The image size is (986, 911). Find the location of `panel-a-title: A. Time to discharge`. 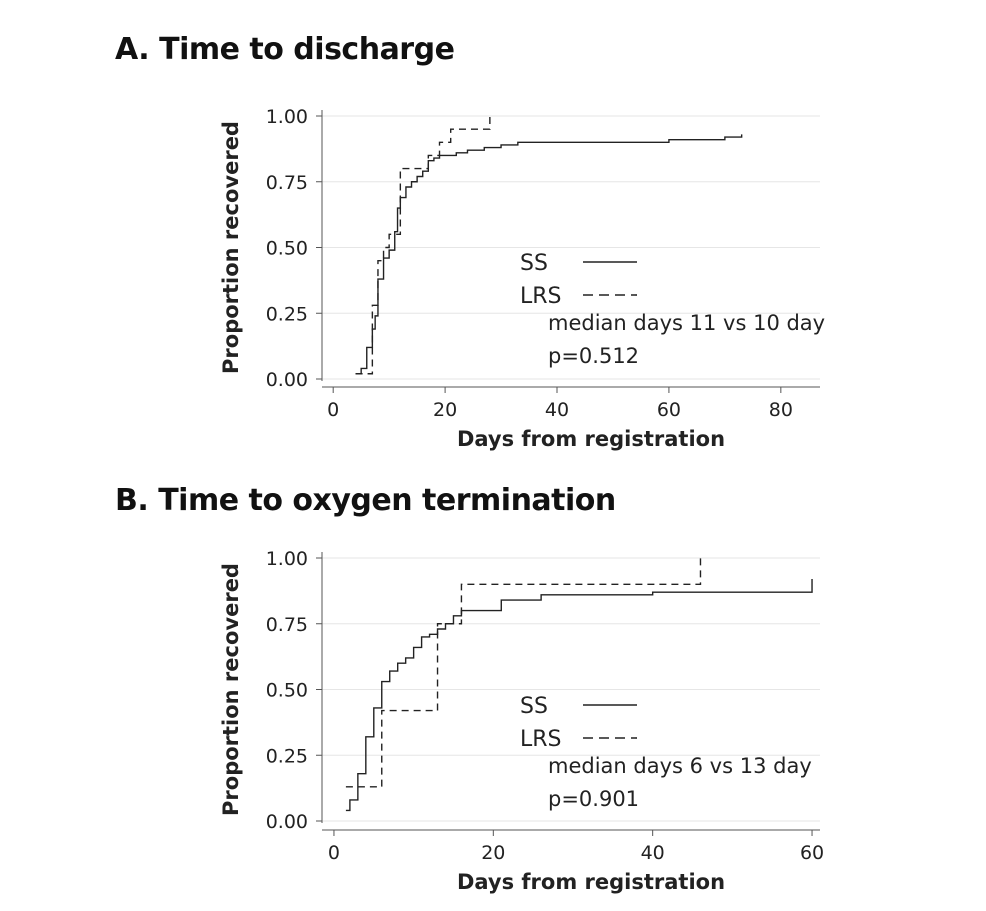

panel-a-title: A. Time to discharge is located at coordinates (285, 49).